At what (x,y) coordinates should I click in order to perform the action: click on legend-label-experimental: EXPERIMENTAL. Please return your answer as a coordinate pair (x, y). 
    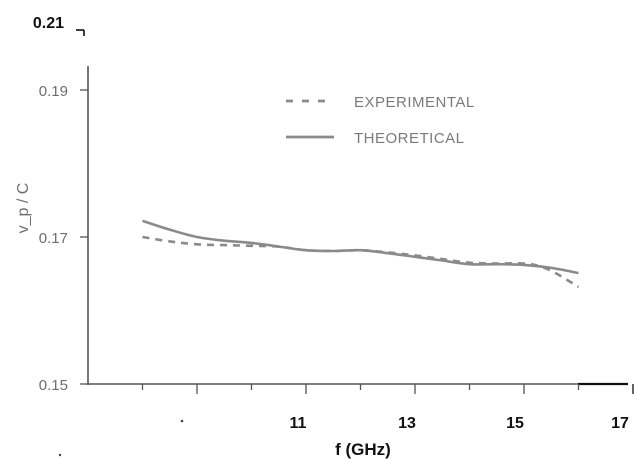
    Looking at the image, I should click on (414, 102).